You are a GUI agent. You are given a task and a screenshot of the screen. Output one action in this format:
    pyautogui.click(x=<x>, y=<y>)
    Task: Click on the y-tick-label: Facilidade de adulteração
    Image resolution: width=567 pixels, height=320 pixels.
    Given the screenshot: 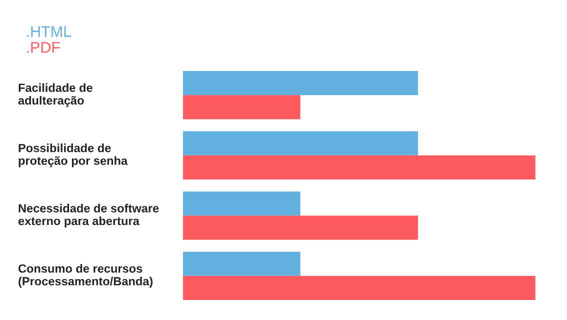 What is the action you would take?
    pyautogui.click(x=55, y=95)
    